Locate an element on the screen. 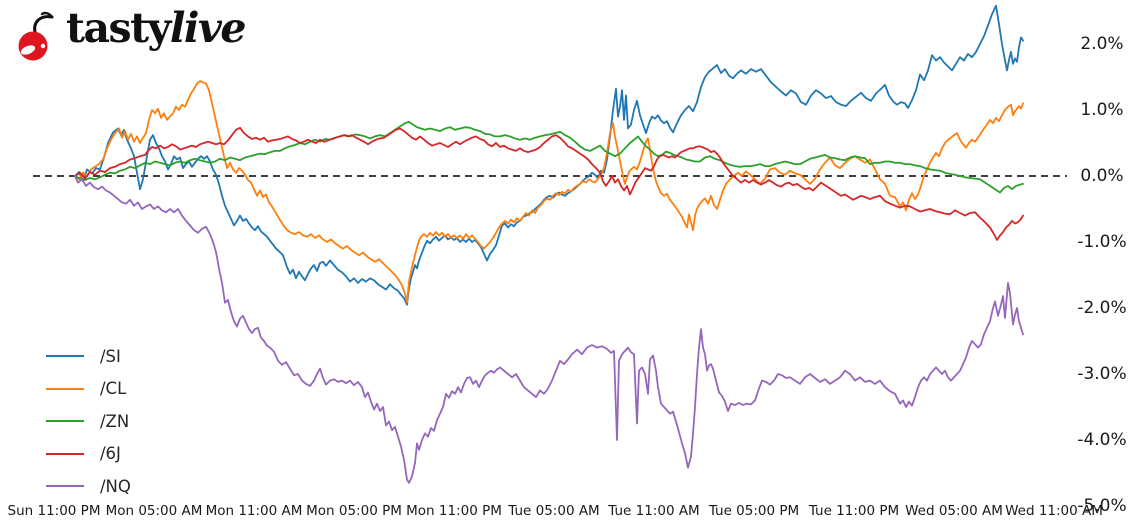 Image resolution: width=1140 pixels, height=527 pixels. x-tick-label: Tue 05:00 AM is located at coordinates (554, 511).